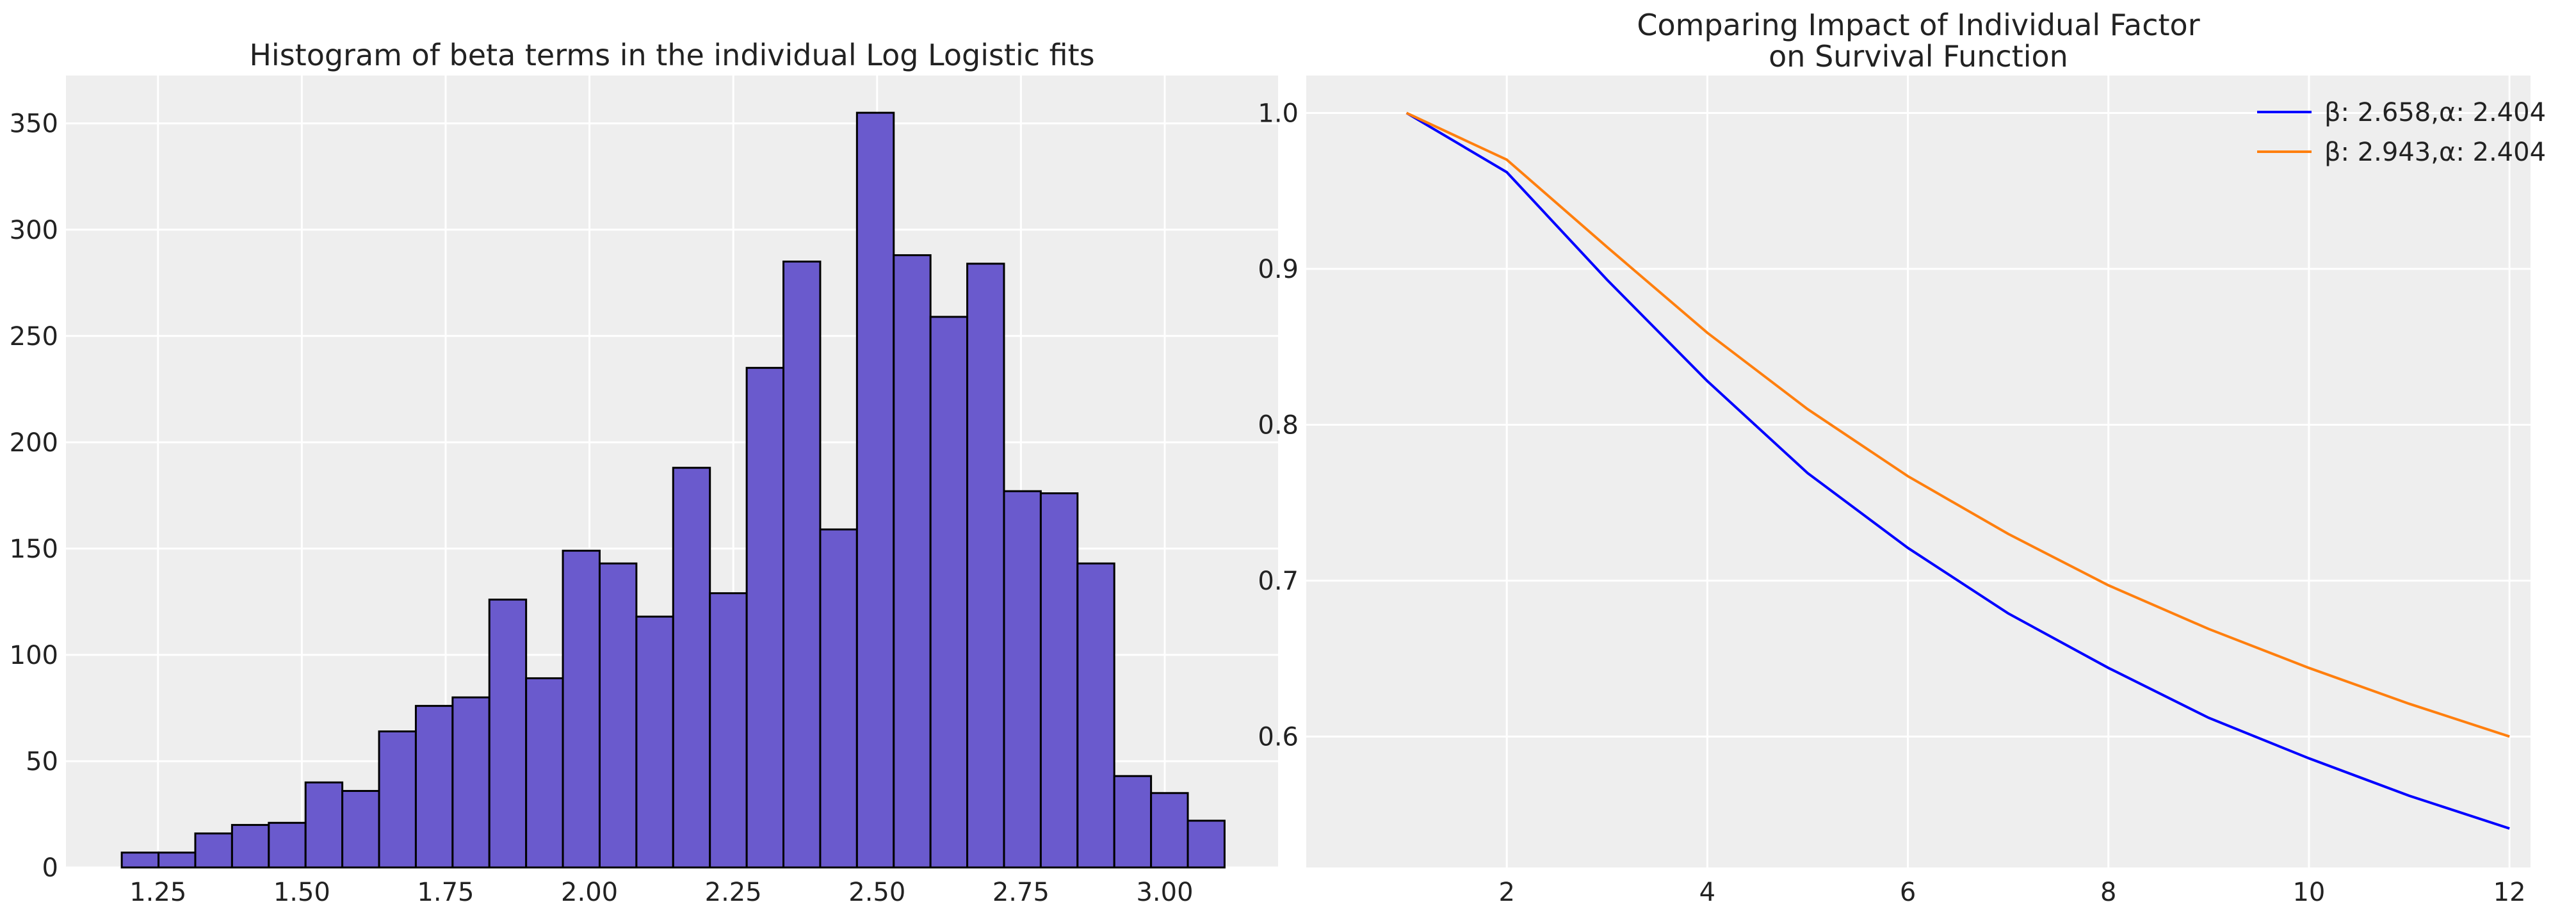 This screenshot has height=911, width=2576. I want to click on x-tick-label: 2, so click(1506, 892).